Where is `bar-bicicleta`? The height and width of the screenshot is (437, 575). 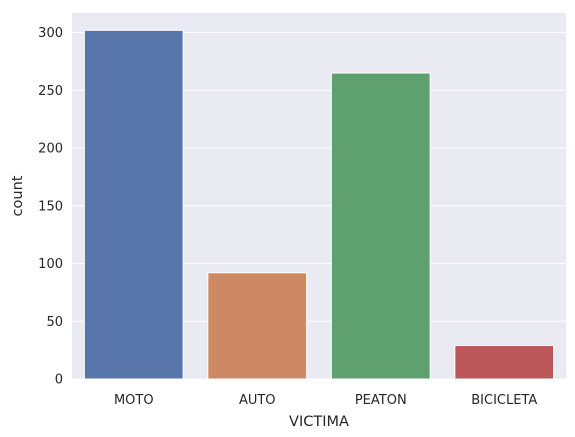
bar-bicicleta is located at coordinates (504, 362).